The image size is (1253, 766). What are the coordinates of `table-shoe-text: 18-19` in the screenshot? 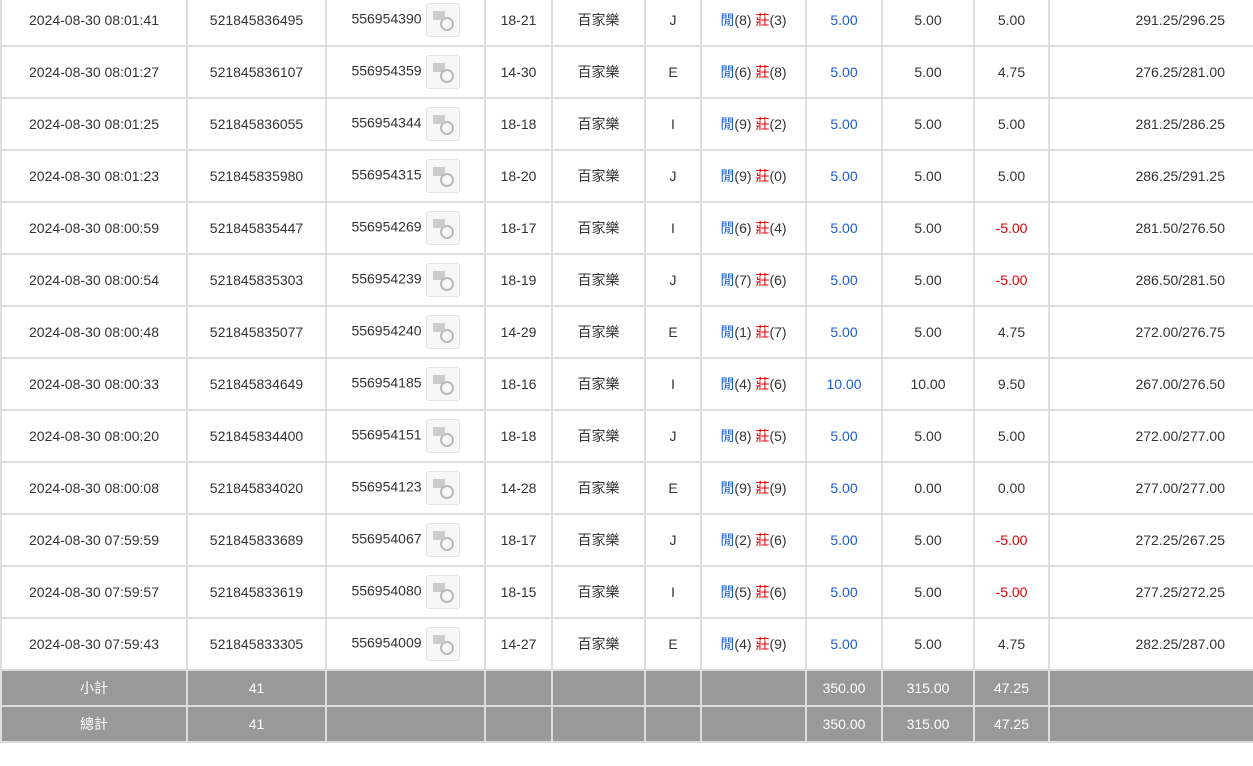 It's located at (518, 280).